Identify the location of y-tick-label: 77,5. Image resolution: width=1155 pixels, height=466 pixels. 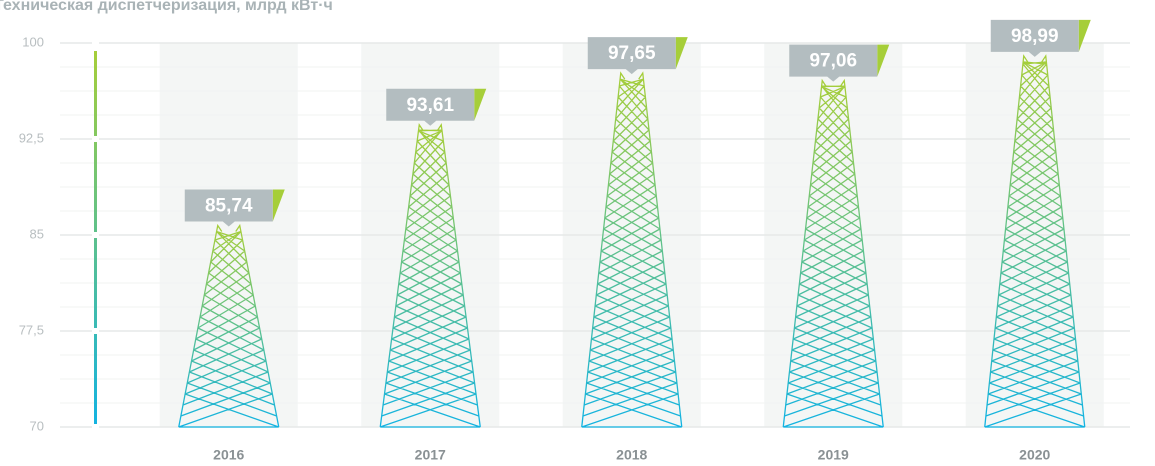
(31, 329).